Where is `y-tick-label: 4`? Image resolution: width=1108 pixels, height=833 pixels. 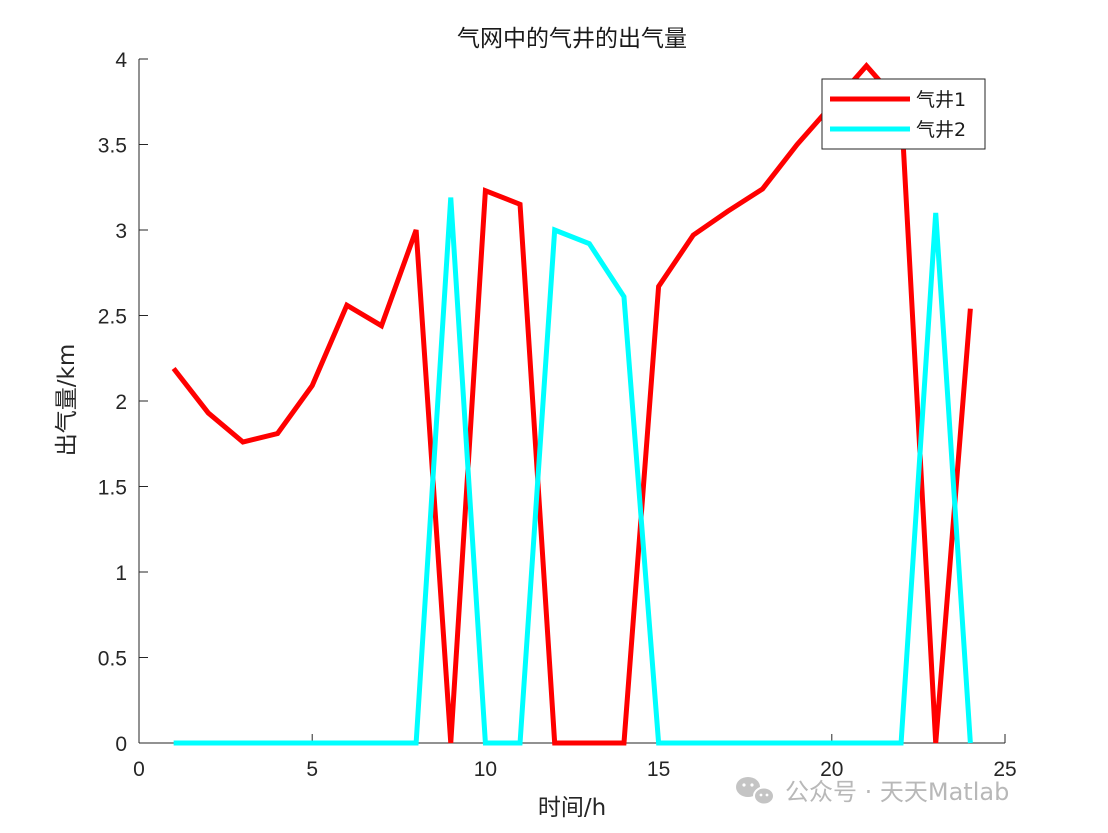 y-tick-label: 4 is located at coordinates (121, 60).